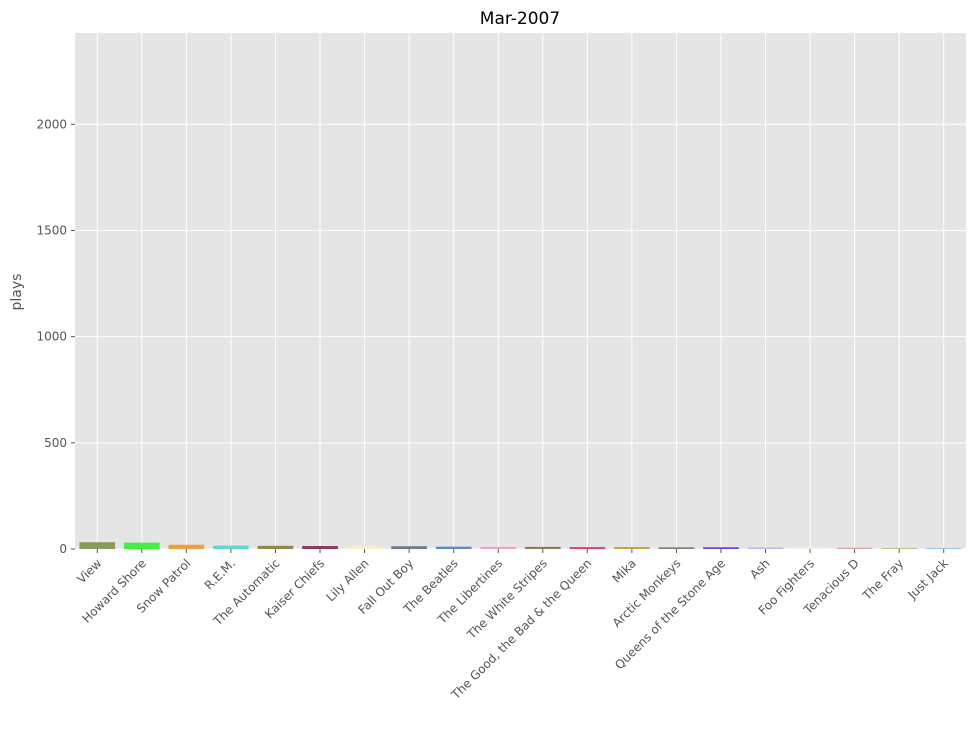  Describe the element at coordinates (55, 443) in the screenshot. I see `y-tick-label: 500` at that location.